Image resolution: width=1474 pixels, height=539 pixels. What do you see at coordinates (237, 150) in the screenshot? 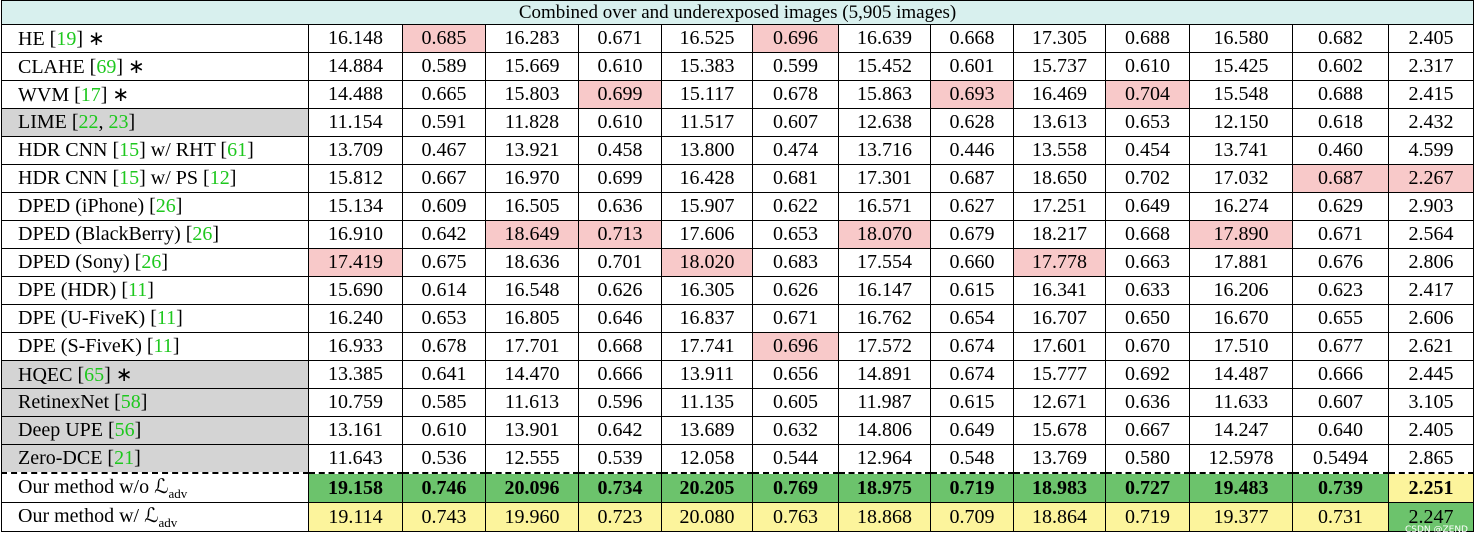
I see `citation: 61` at bounding box center [237, 150].